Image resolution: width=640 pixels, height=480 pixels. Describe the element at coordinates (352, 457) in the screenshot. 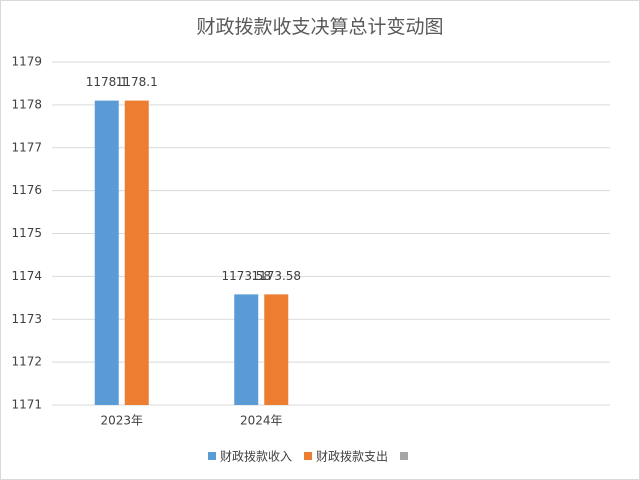

I see `legend-label: 财政拨款支出` at that location.